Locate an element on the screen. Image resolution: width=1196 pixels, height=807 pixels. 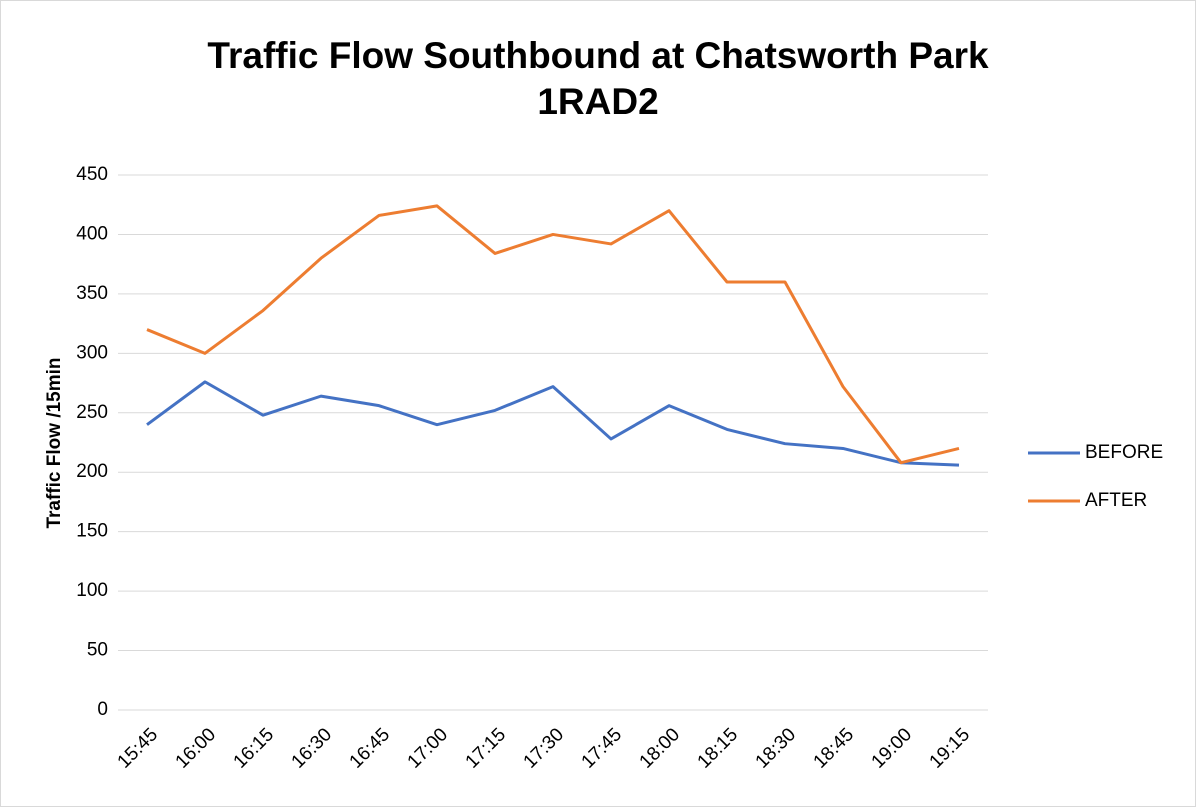
y-tick-label: 400 is located at coordinates (92, 233).